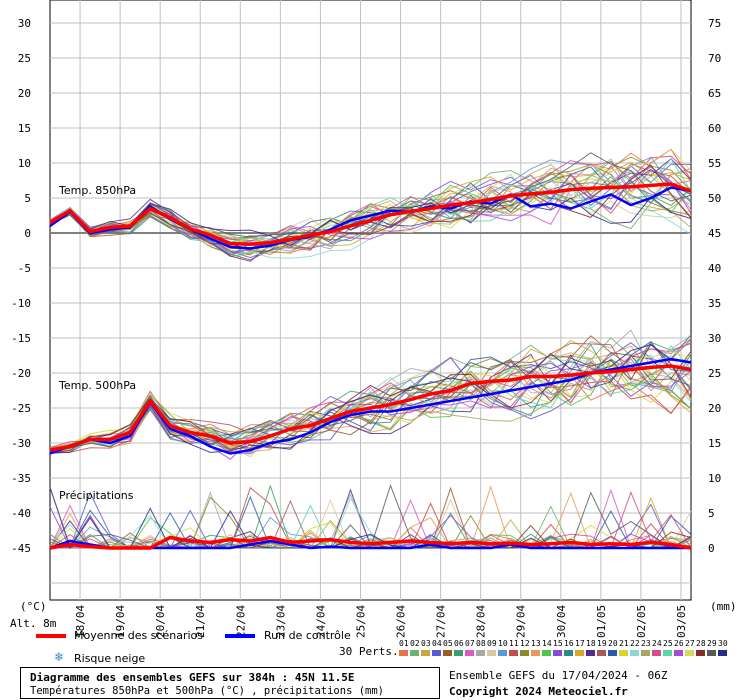  Describe the element at coordinates (59, 657) in the screenshot. I see `snowflake-icon: ❄` at that location.